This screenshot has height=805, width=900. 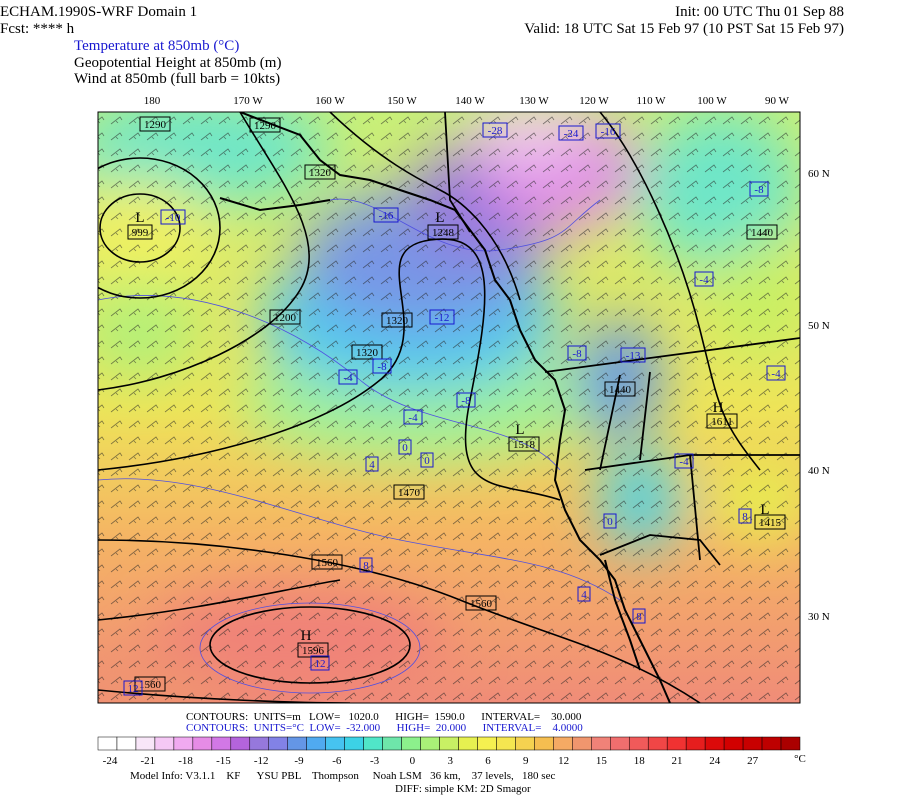 I want to click on height-label: 1518, so click(x=524, y=445).